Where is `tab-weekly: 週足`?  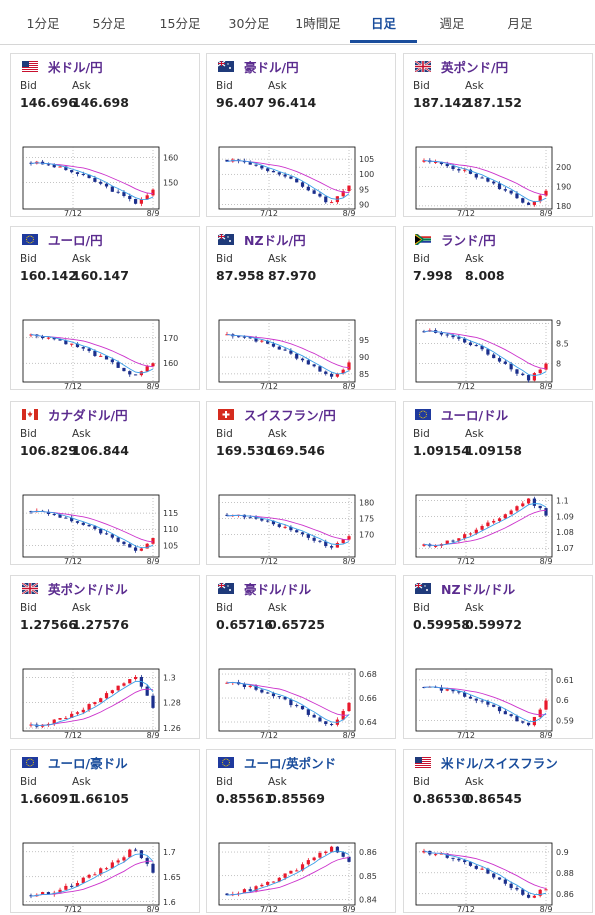
tab-weekly: 週足 is located at coordinates (452, 23).